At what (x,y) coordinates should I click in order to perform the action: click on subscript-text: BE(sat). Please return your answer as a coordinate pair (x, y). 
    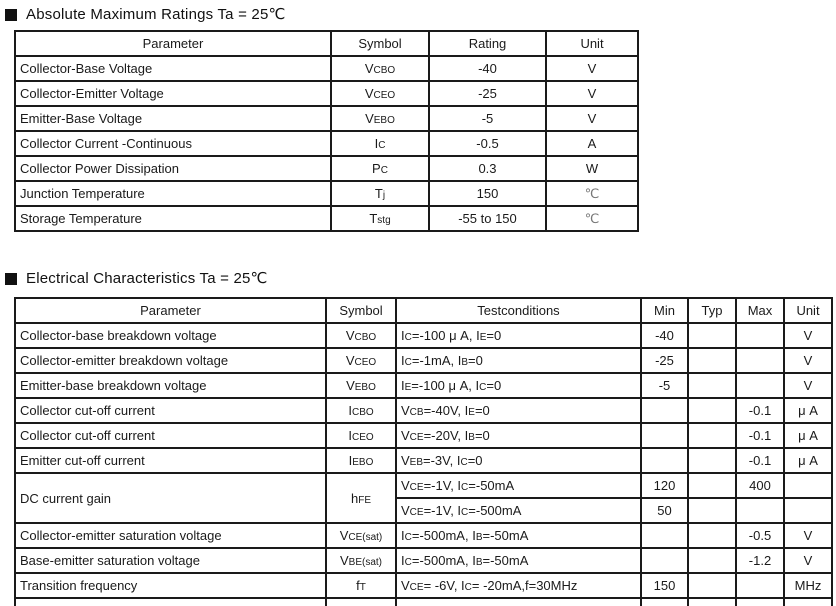
    Looking at the image, I should click on (365, 562).